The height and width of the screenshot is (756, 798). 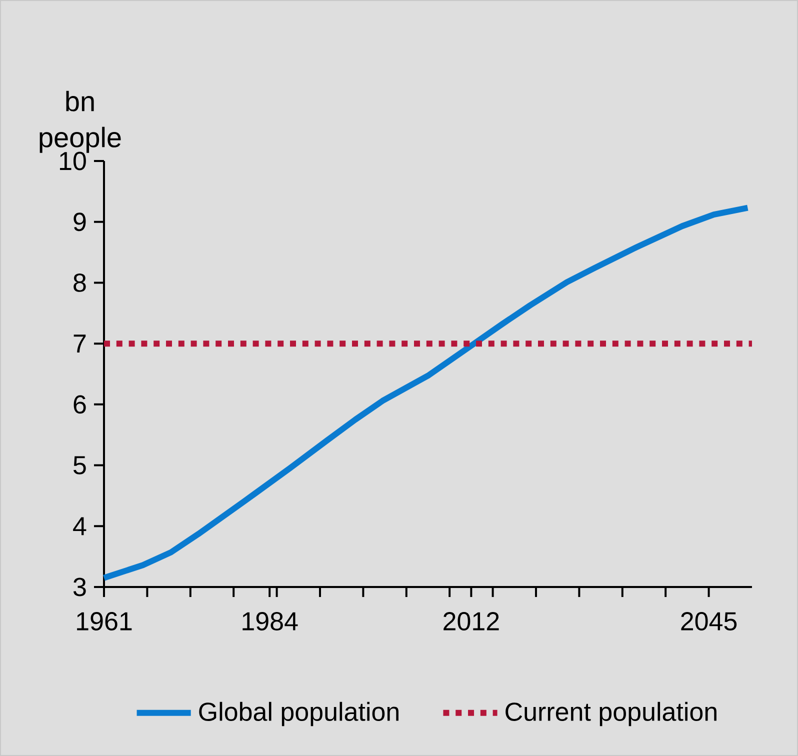 I want to click on y-tick-label: 8, so click(x=80, y=283).